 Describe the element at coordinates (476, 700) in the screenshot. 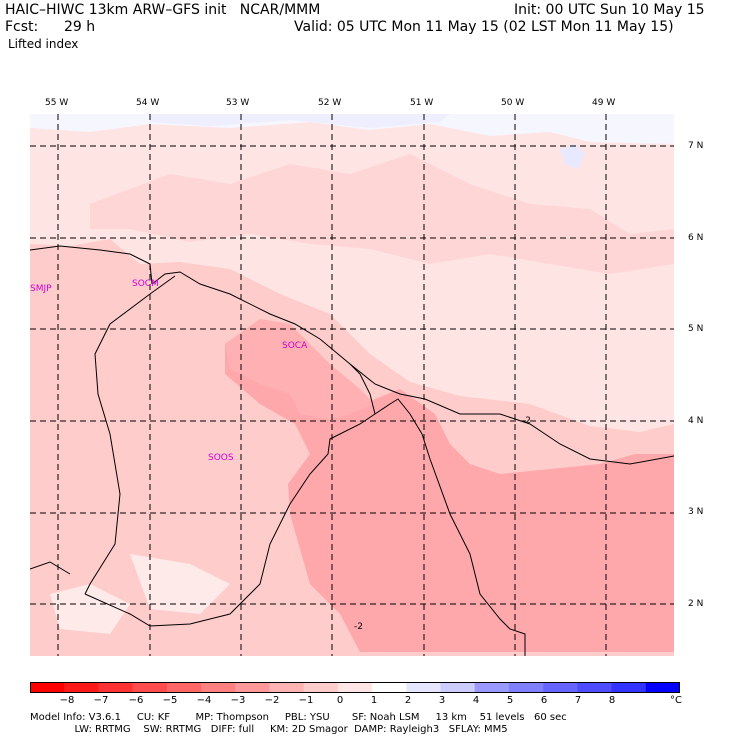

I see `colorbar-tick: 4` at that location.